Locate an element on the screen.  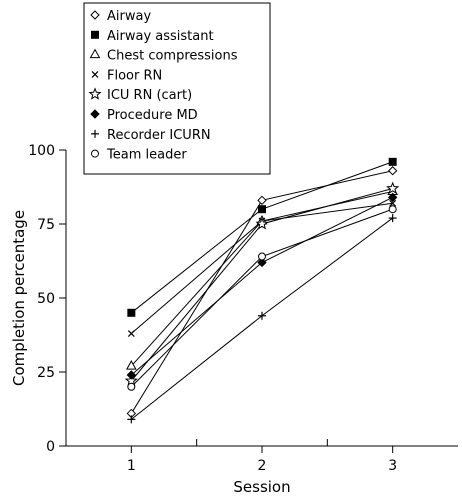
legend-item: Recorder ICURN is located at coordinates (151, 135).